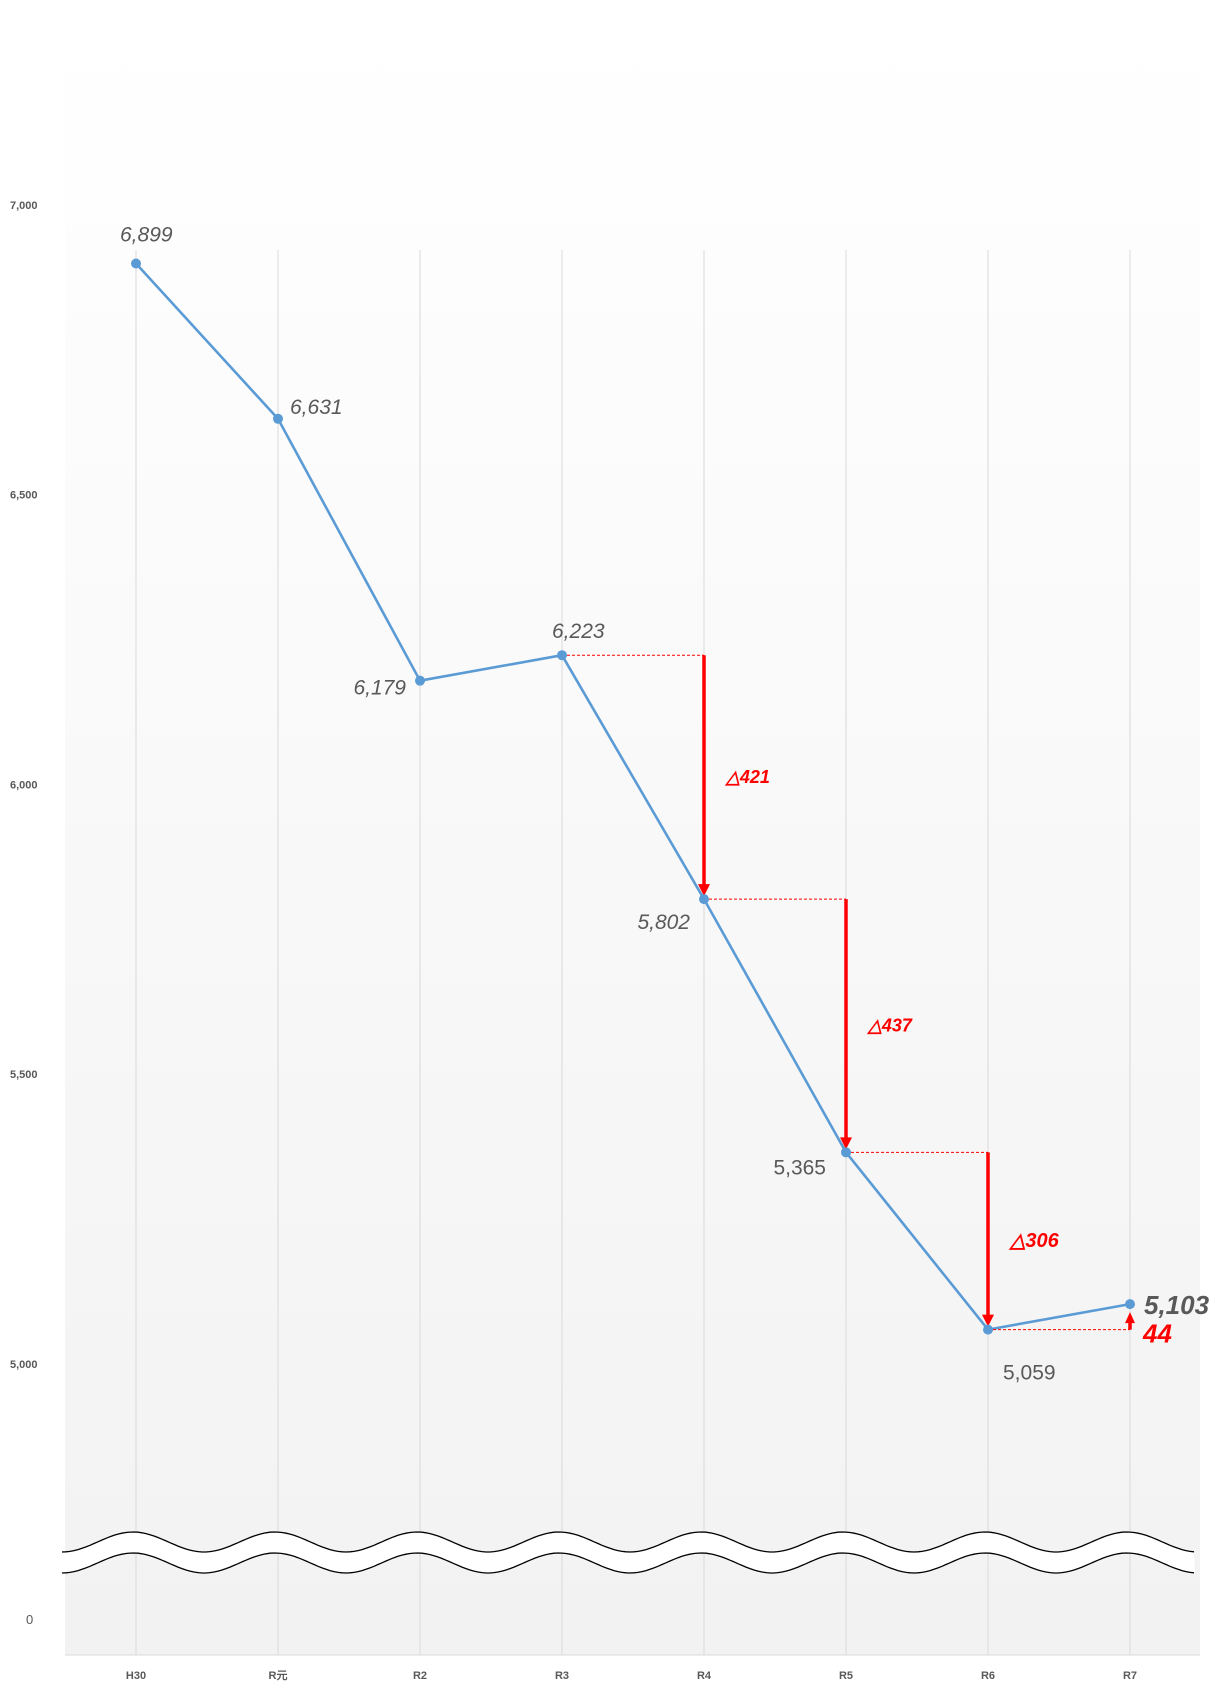 The image size is (1222, 1692). Describe the element at coordinates (562, 1676) in the screenshot. I see `x-tick-label: R3` at that location.